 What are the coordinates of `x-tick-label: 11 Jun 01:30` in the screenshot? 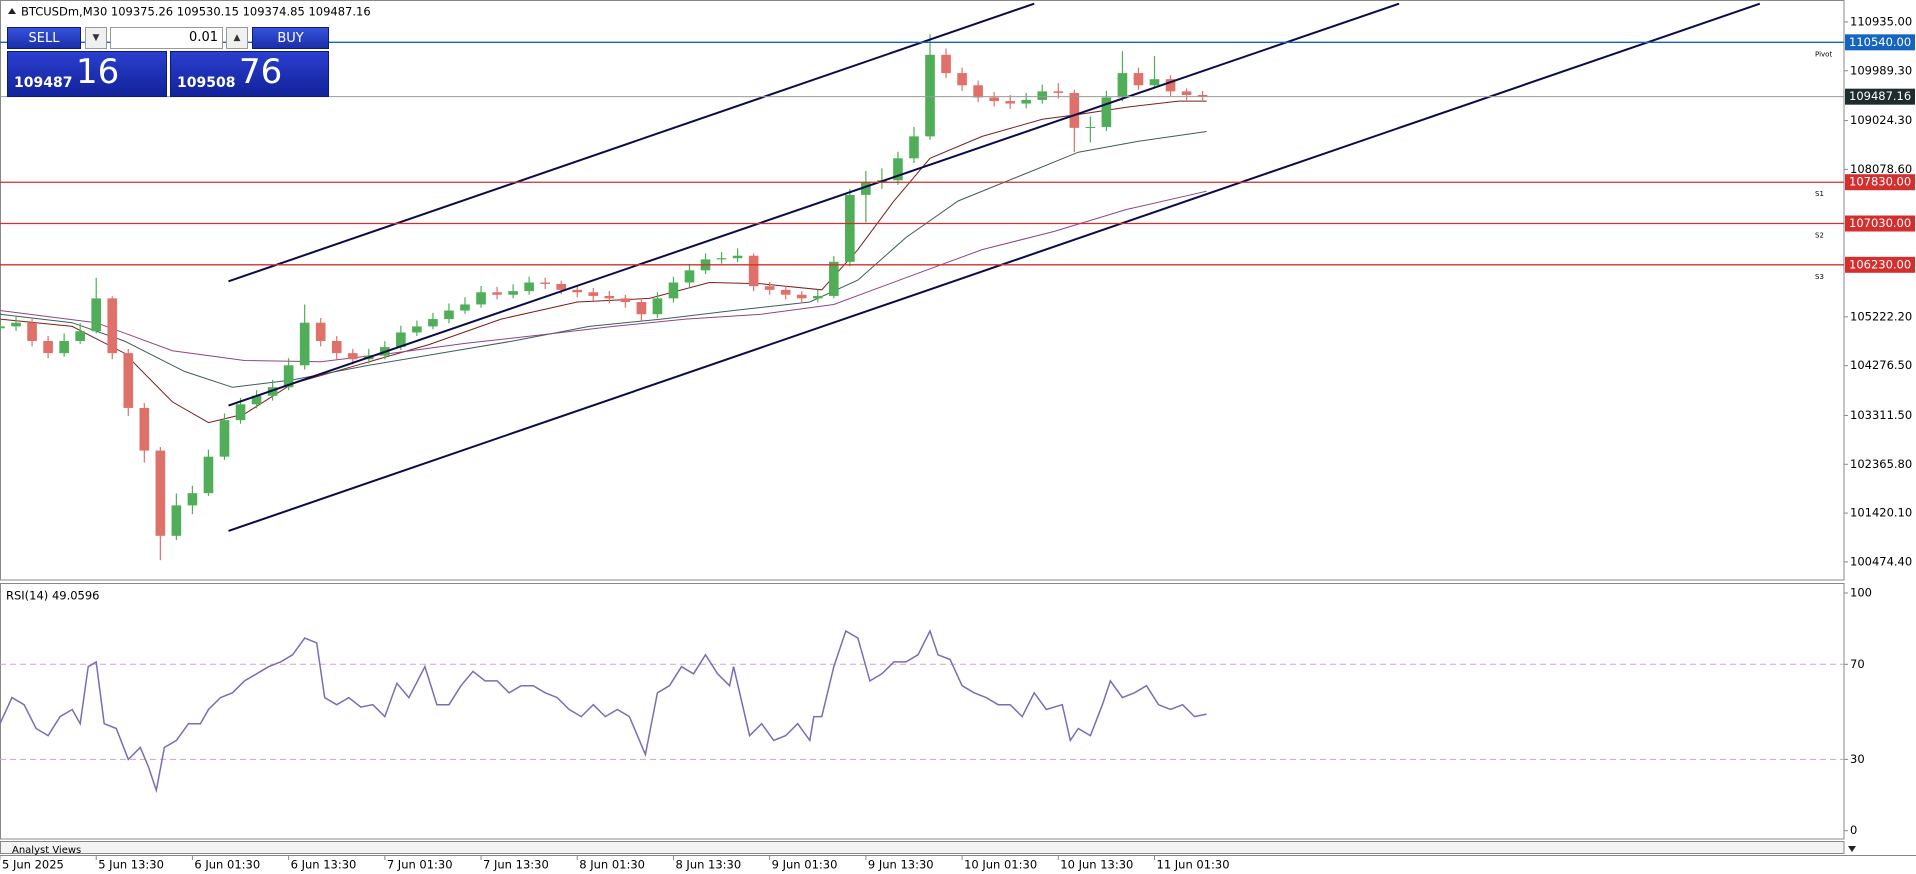 It's located at (1193, 865).